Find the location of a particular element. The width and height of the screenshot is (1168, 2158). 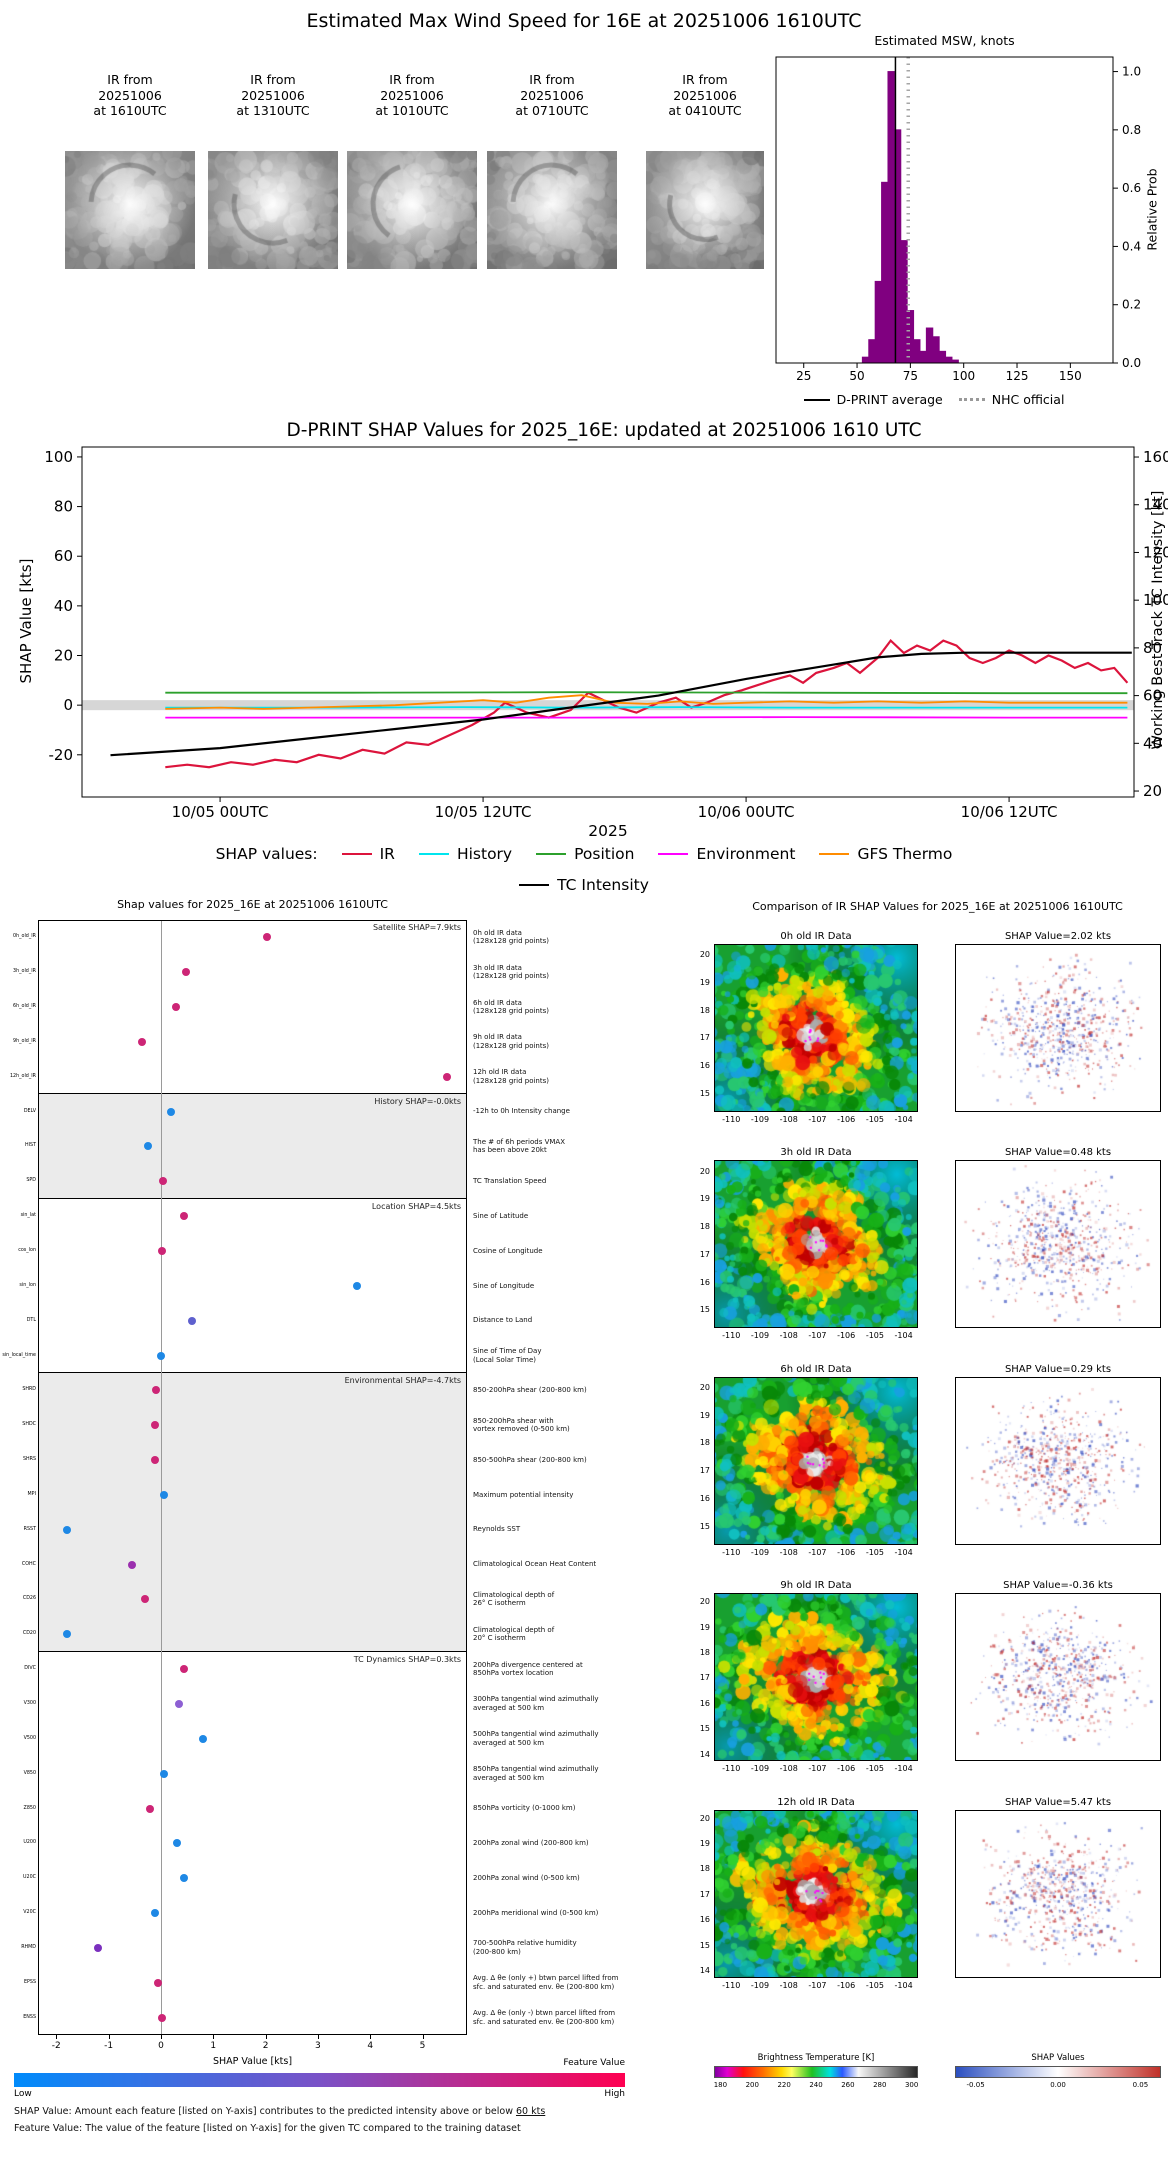

timeseries-legend-item-environment: Environment is located at coordinates (726, 854).